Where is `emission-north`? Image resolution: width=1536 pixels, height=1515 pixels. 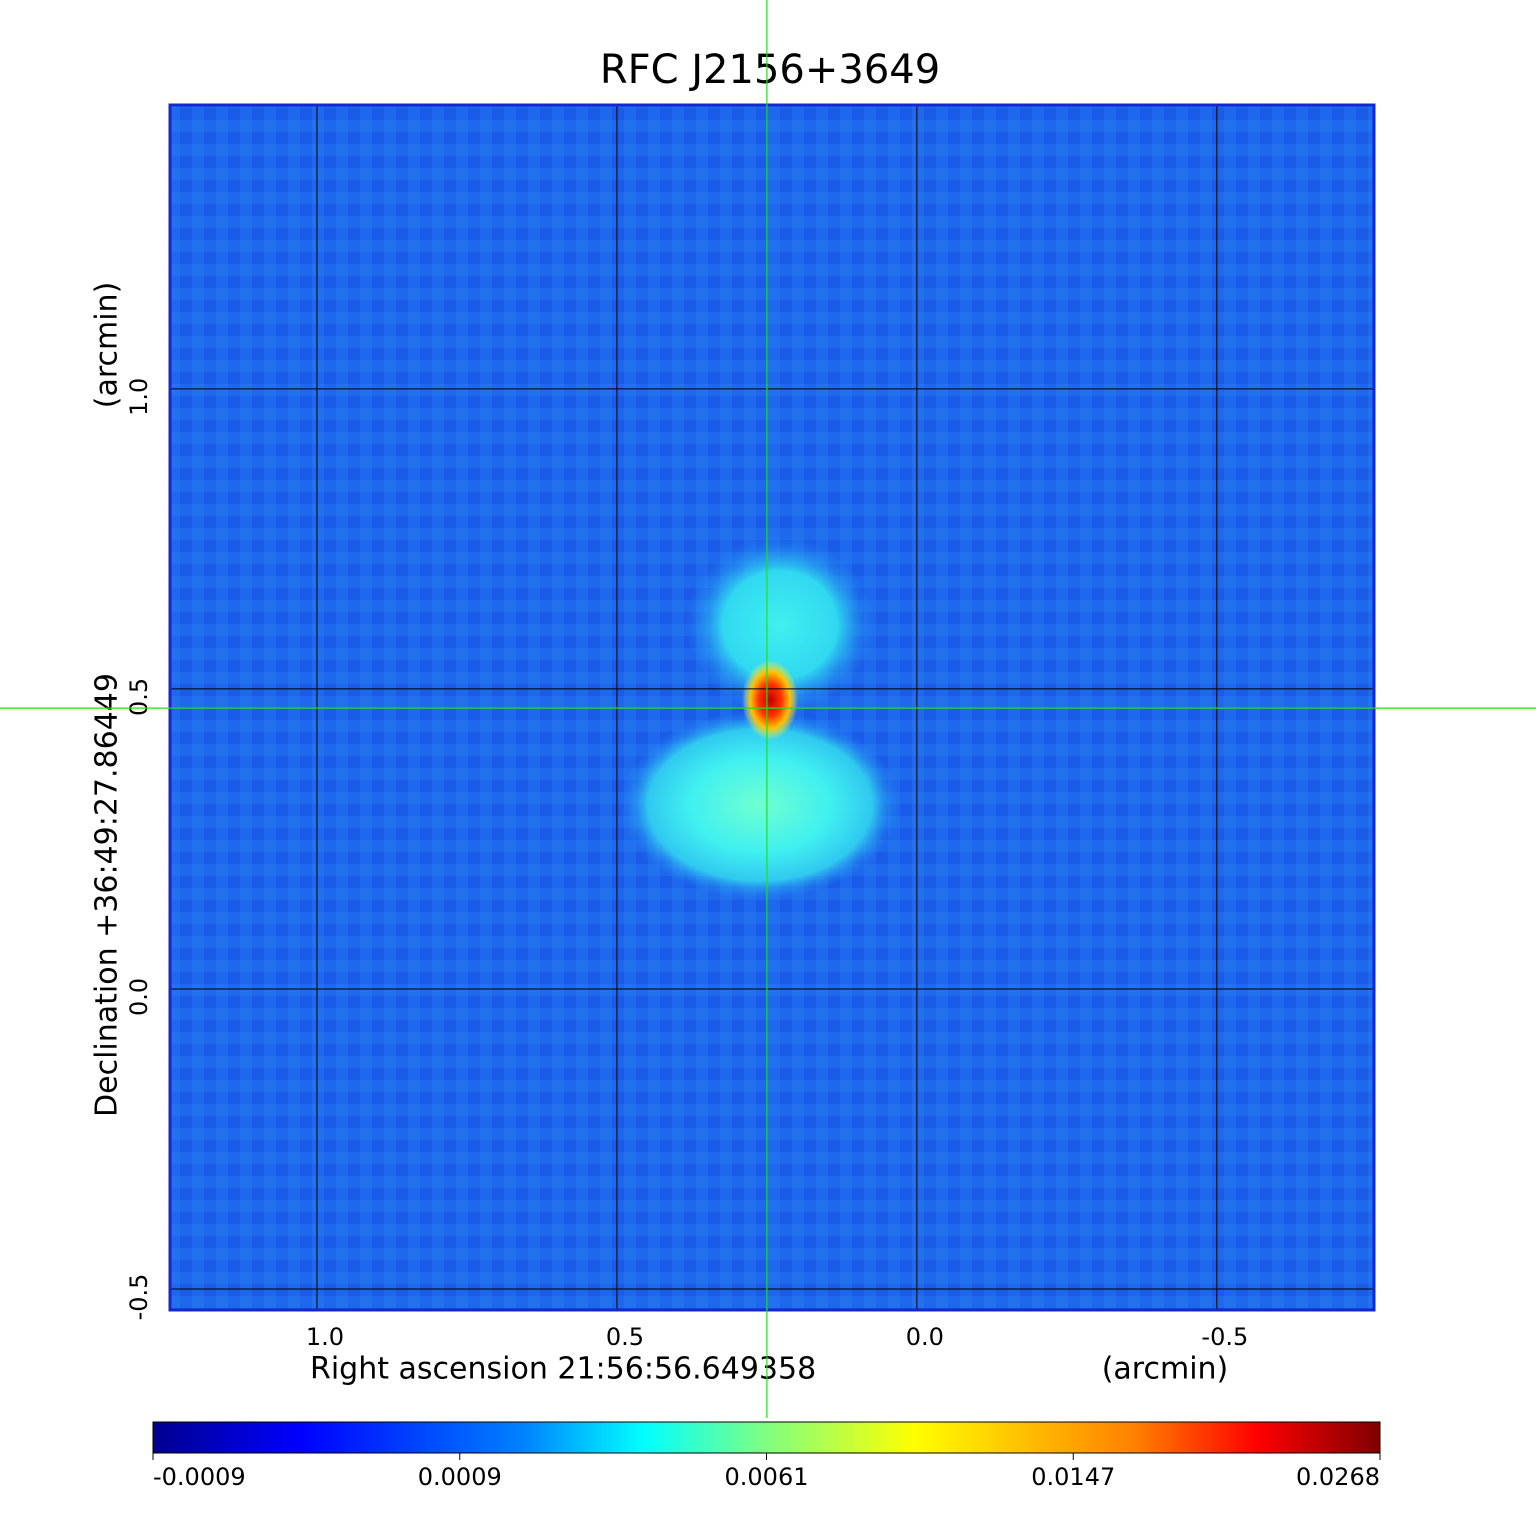
emission-north is located at coordinates (780, 625).